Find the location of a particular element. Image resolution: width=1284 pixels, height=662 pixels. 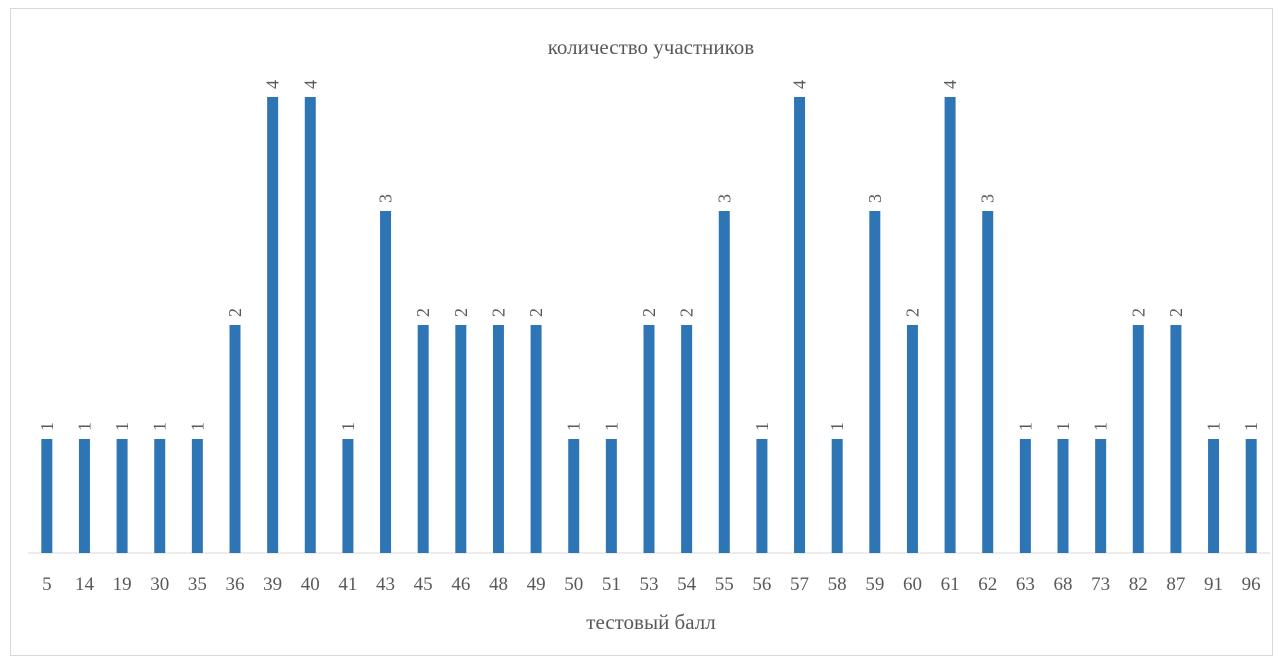

x-tick-label-53: 53 is located at coordinates (649, 584).